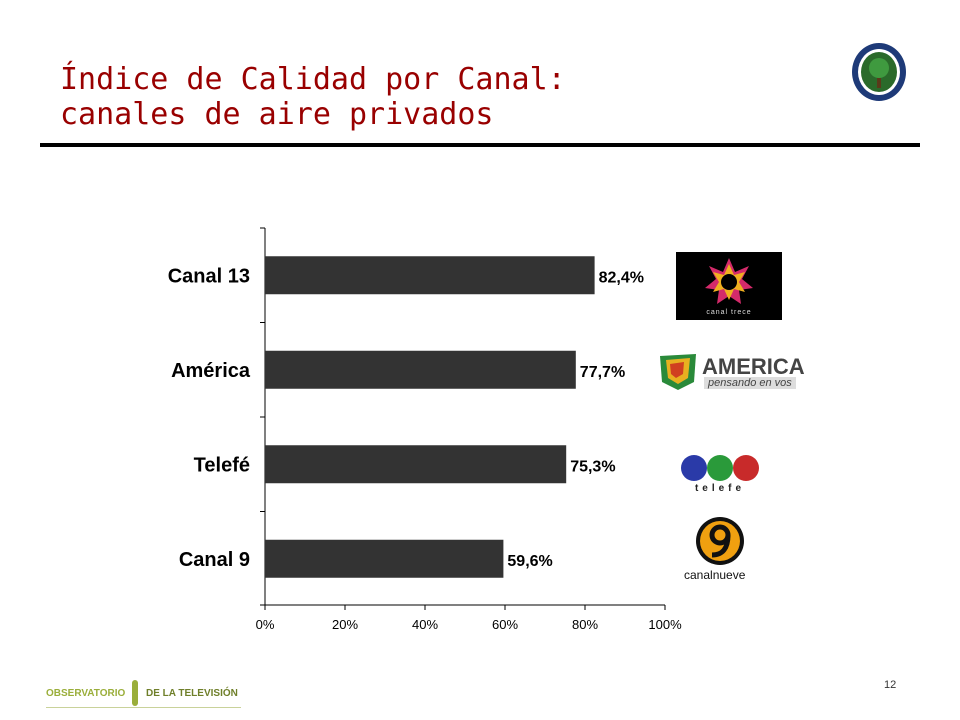 The image size is (960, 720). Describe the element at coordinates (879, 72) in the screenshot. I see `university-seal-icon` at that location.